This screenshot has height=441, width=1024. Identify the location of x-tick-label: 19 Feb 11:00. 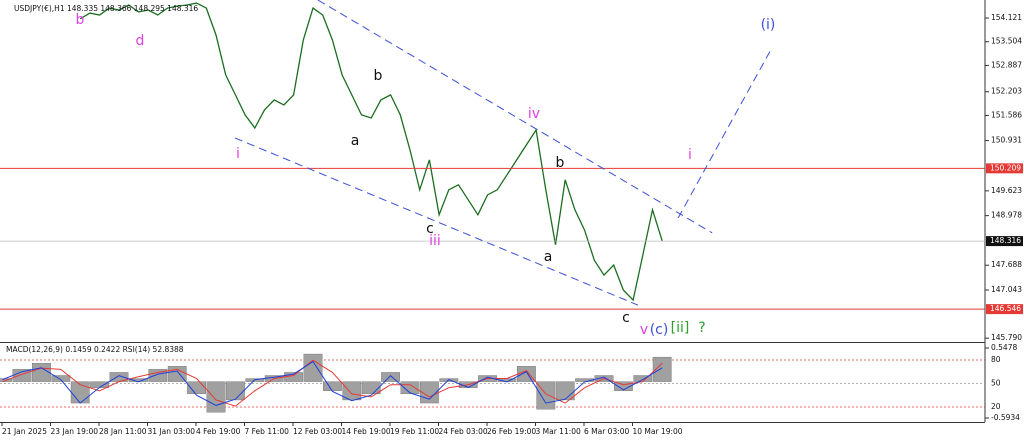
(414, 431).